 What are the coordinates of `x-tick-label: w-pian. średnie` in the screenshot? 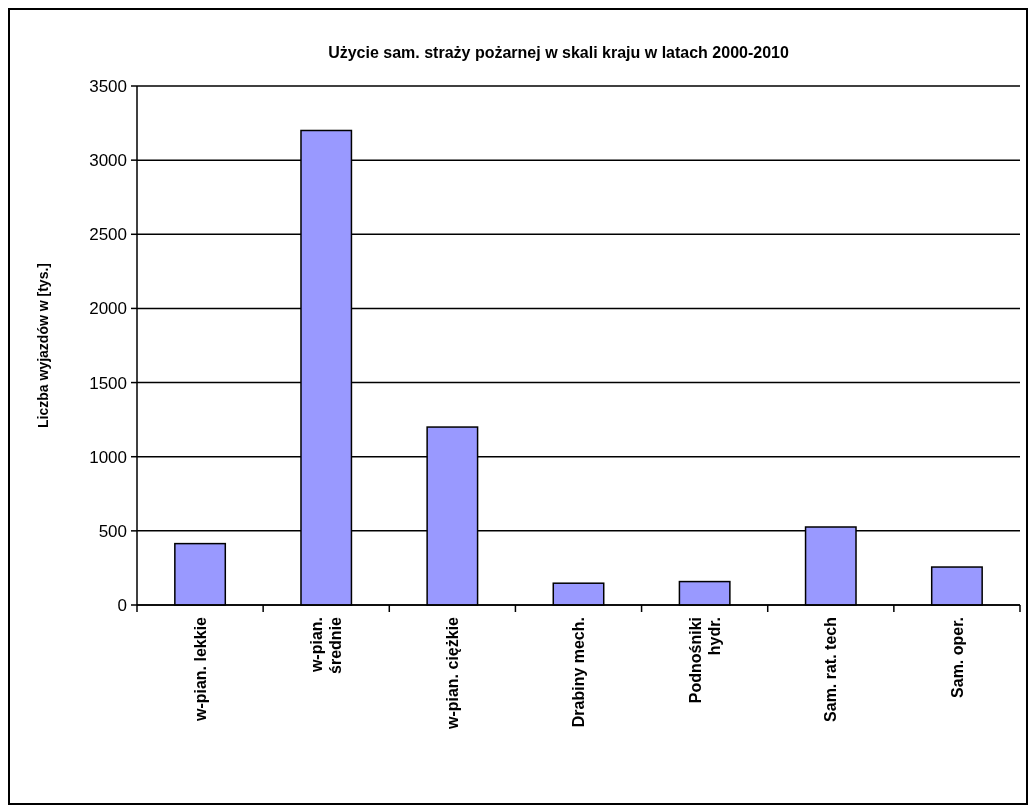 It's located at (326, 645).